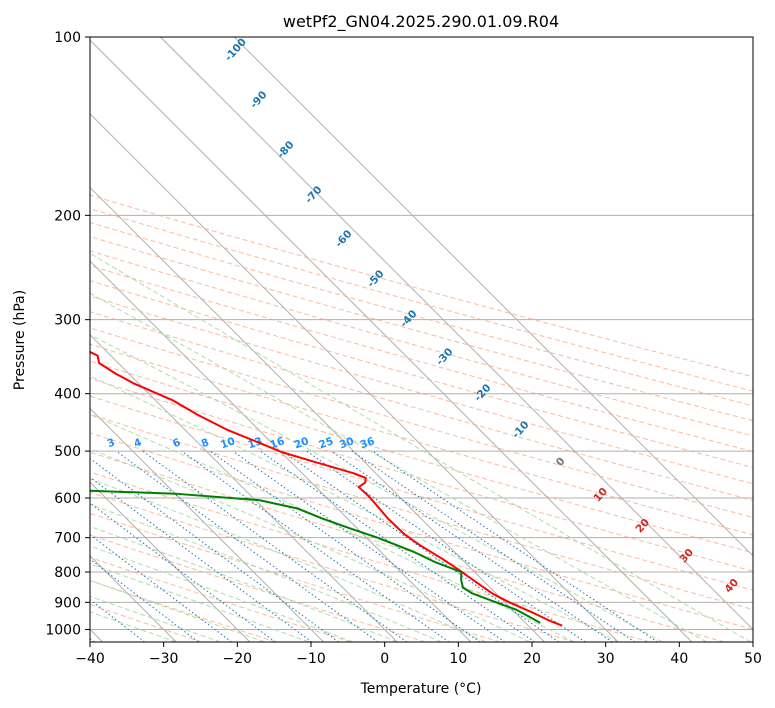 This screenshot has width=775, height=708. What do you see at coordinates (679, 659) in the screenshot?
I see `x-tick-label: 40` at bounding box center [679, 659].